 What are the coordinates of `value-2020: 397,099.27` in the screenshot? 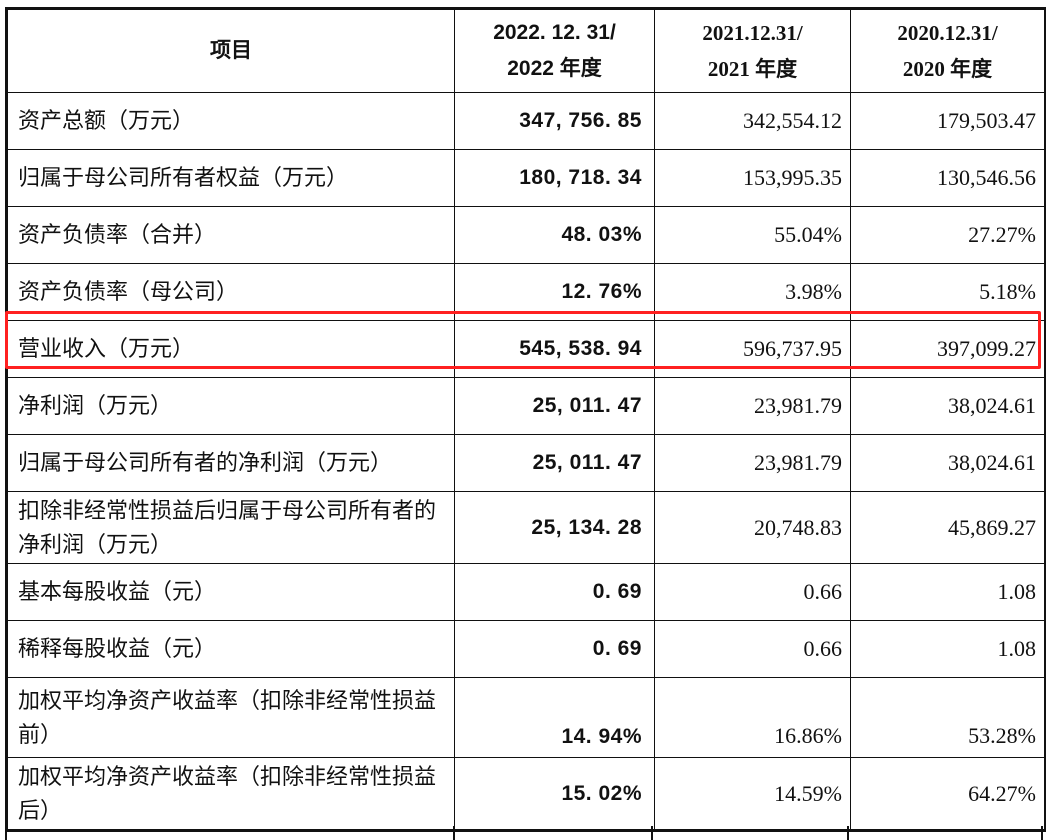 It's located at (948, 349).